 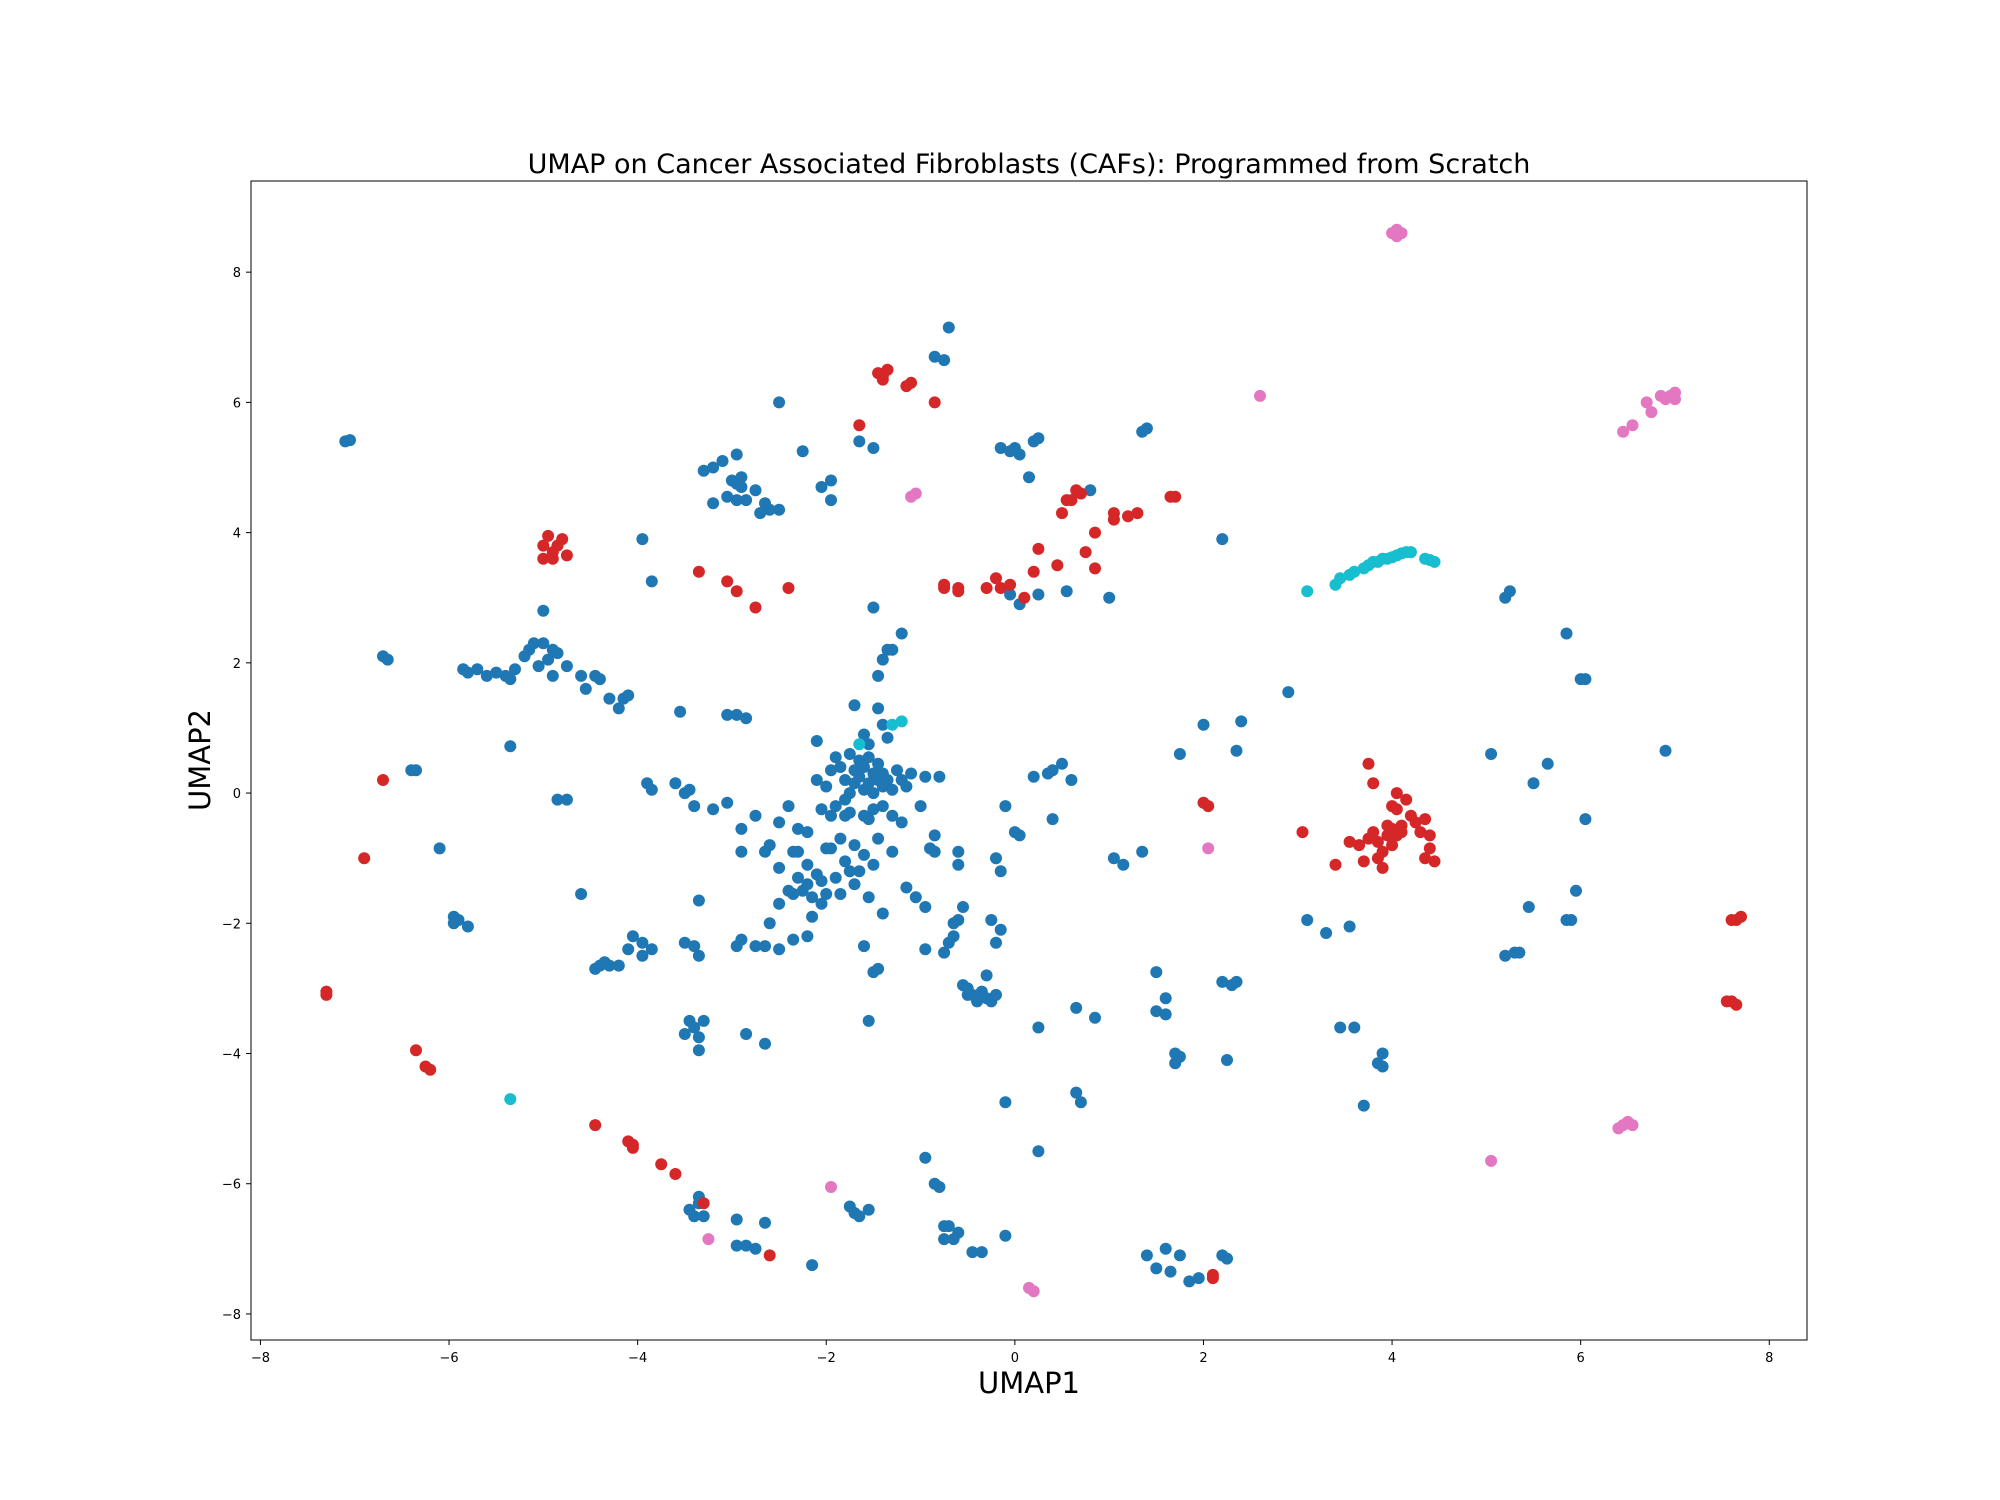 I want to click on y-tick-label: −6, so click(x=231, y=1185).